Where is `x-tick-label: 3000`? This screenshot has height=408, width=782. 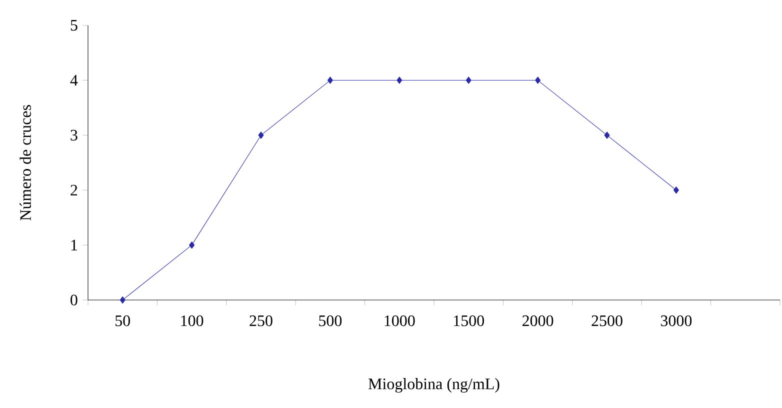 x-tick-label: 3000 is located at coordinates (676, 320).